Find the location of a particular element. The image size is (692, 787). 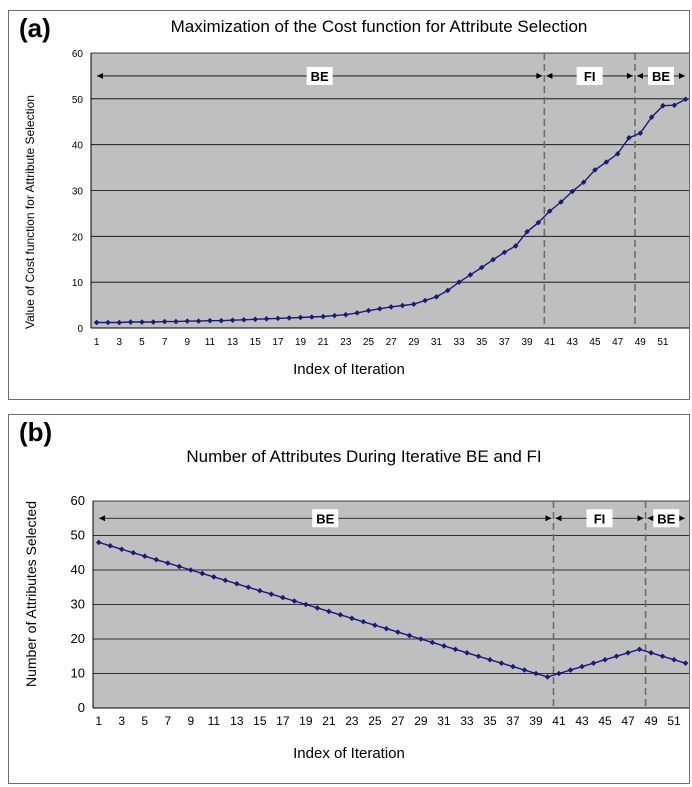

x-tick-label: 9 is located at coordinates (190, 721).